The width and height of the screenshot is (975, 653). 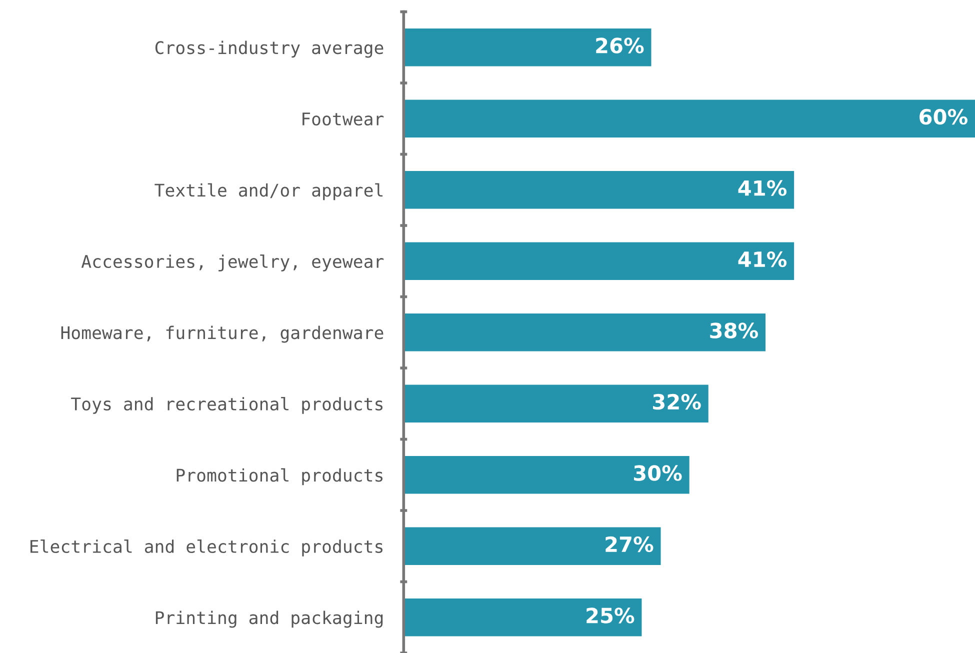 What do you see at coordinates (734, 330) in the screenshot?
I see `data-label: 38%` at bounding box center [734, 330].